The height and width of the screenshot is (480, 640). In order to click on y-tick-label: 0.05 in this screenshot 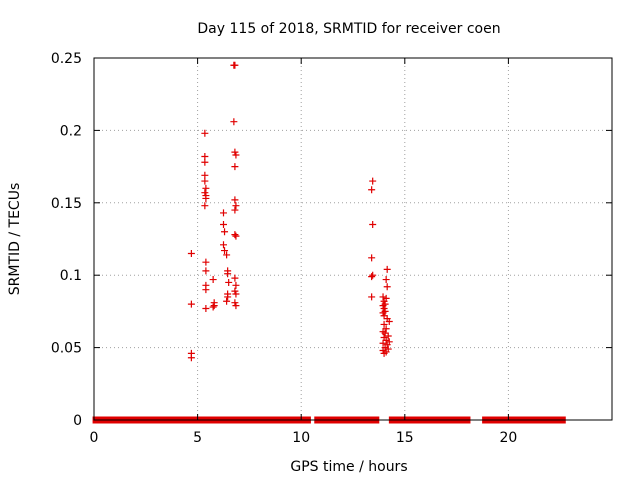, I will do `click(66, 349)`.